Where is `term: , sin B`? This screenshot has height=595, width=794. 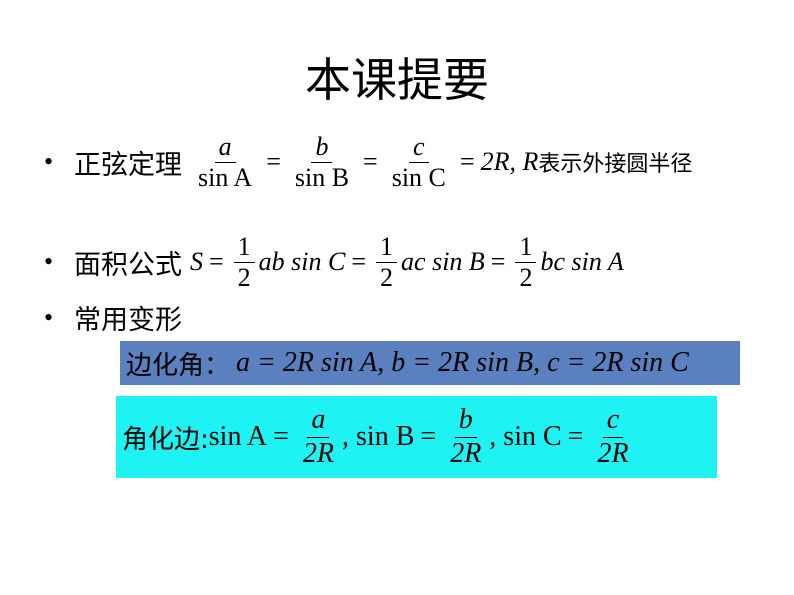 term: , sin B is located at coordinates (378, 436).